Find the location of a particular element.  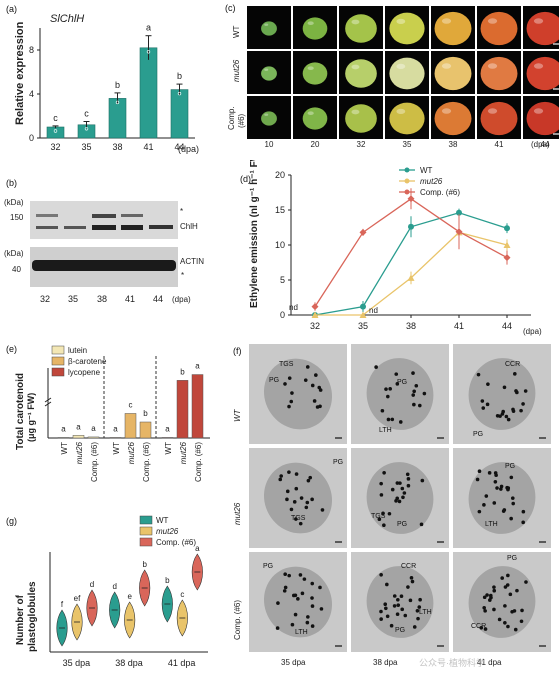

tem-annotation-label: LTH is located at coordinates (491, 524).